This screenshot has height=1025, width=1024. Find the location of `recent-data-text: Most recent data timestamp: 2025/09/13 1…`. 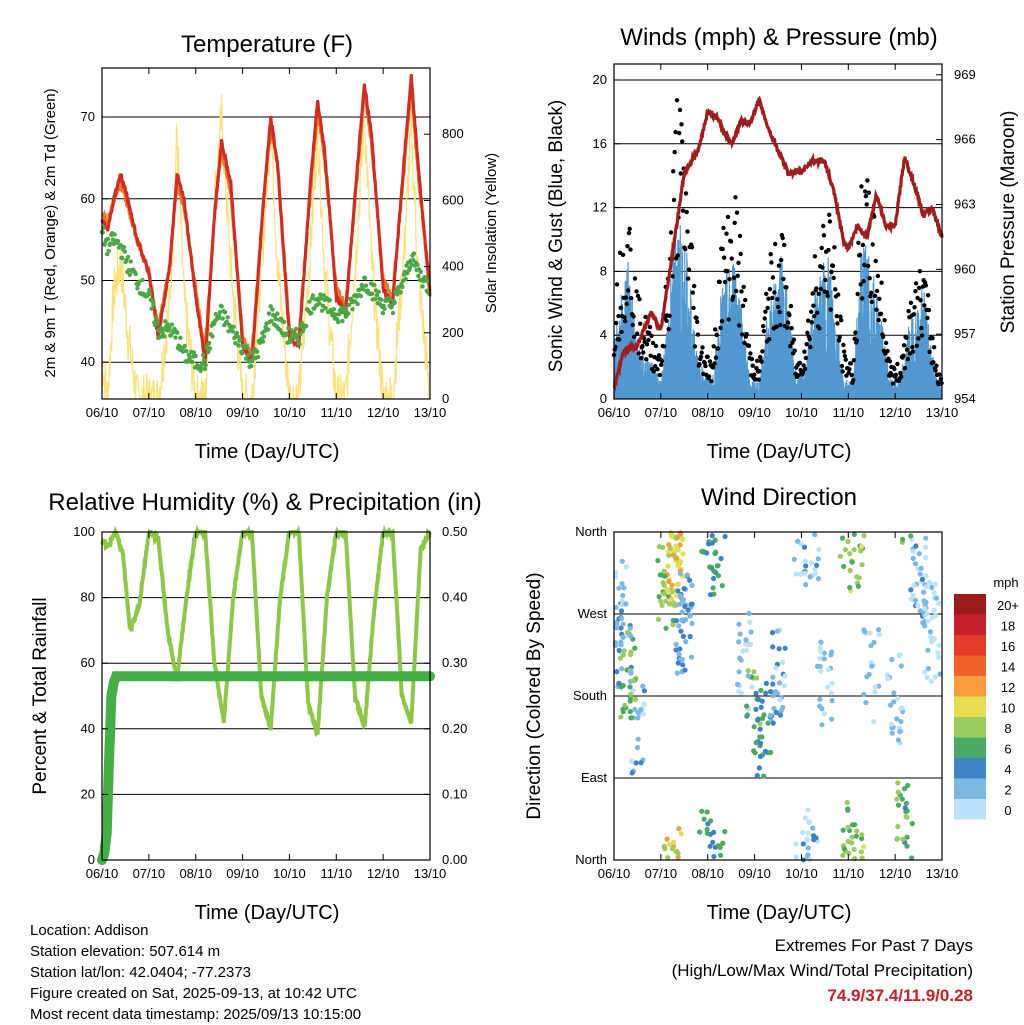

recent-data-text: Most recent data timestamp: 2025/09/13 1… is located at coordinates (196, 1014).